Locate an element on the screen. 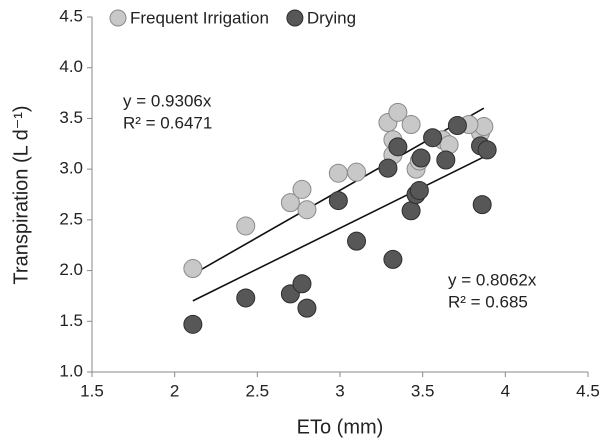  y-tick-label: 3.5 is located at coordinates (71, 117).